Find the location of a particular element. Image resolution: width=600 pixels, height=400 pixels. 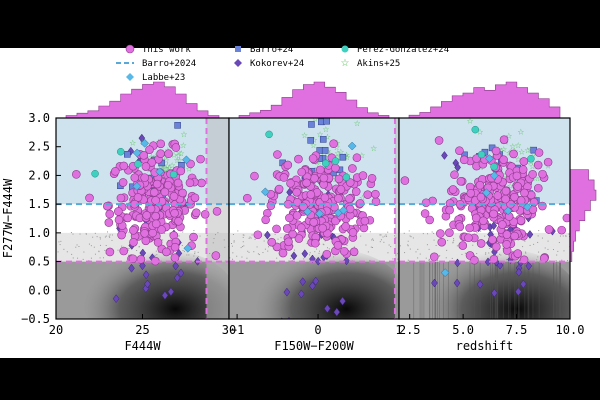

x-tick-label: 25 is located at coordinates (142, 330).